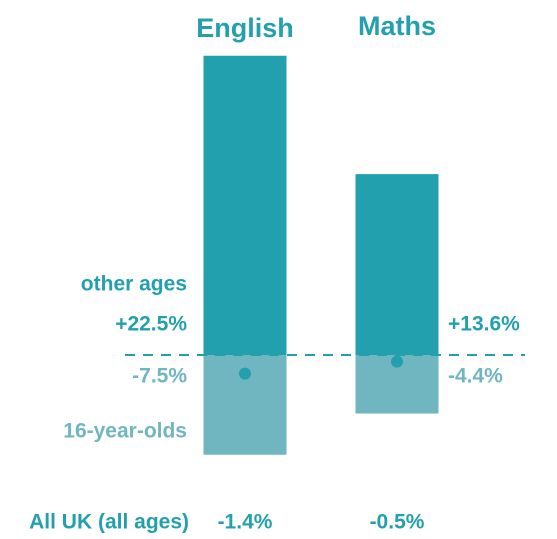 This screenshot has height=539, width=557. What do you see at coordinates (125, 431) in the screenshot?
I see `legend-label: 16-year-olds` at bounding box center [125, 431].